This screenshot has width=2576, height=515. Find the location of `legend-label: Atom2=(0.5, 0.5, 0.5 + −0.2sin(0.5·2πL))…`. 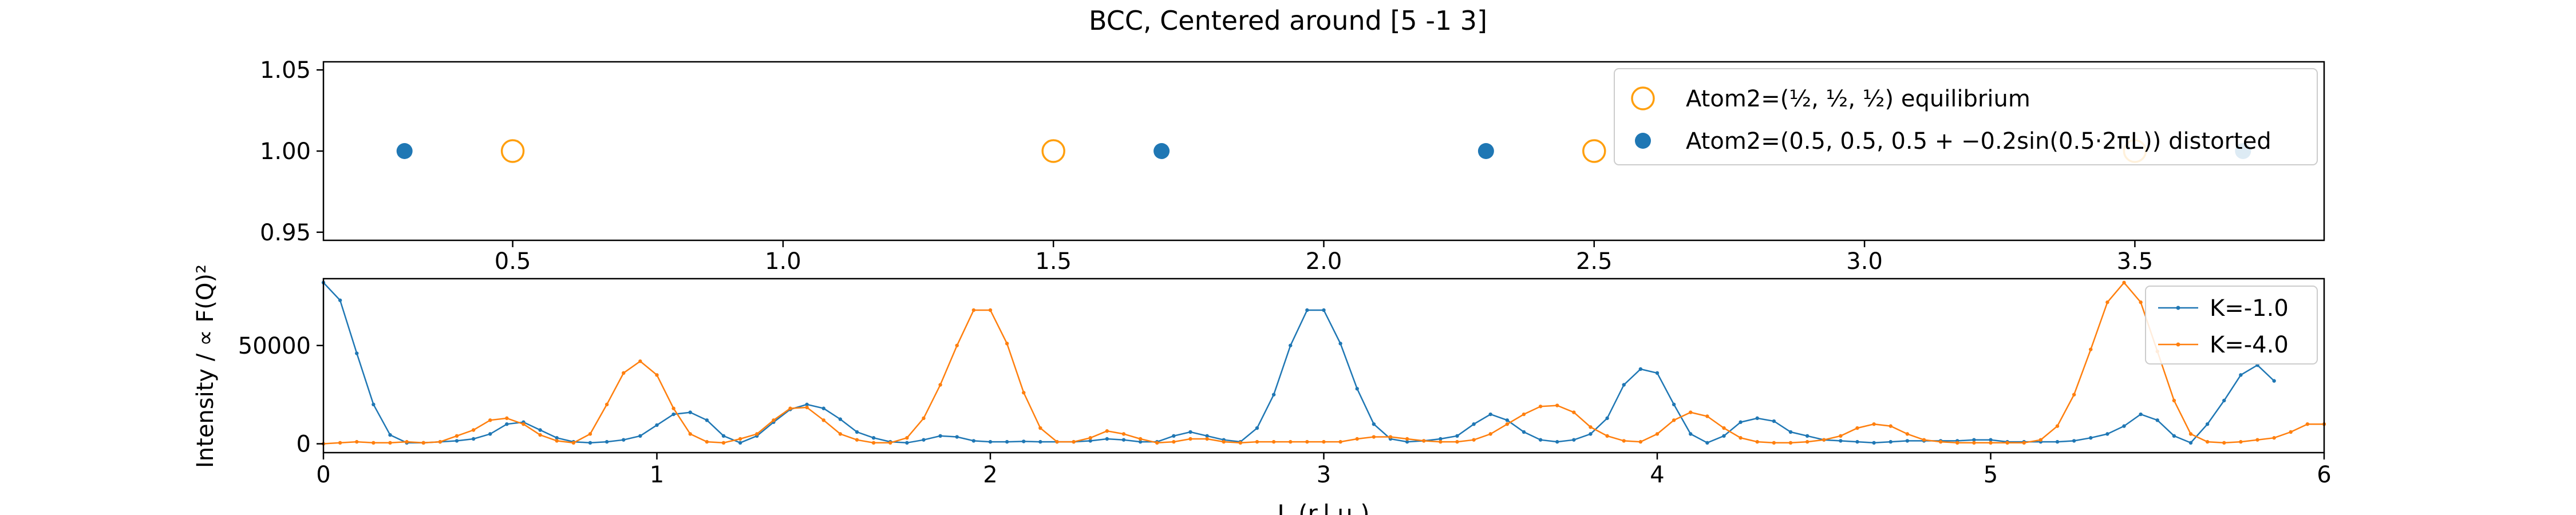

legend-label: Atom2=(0.5, 0.5, 0.5 + −0.2sin(0.5·2πL))… is located at coordinates (1978, 141).